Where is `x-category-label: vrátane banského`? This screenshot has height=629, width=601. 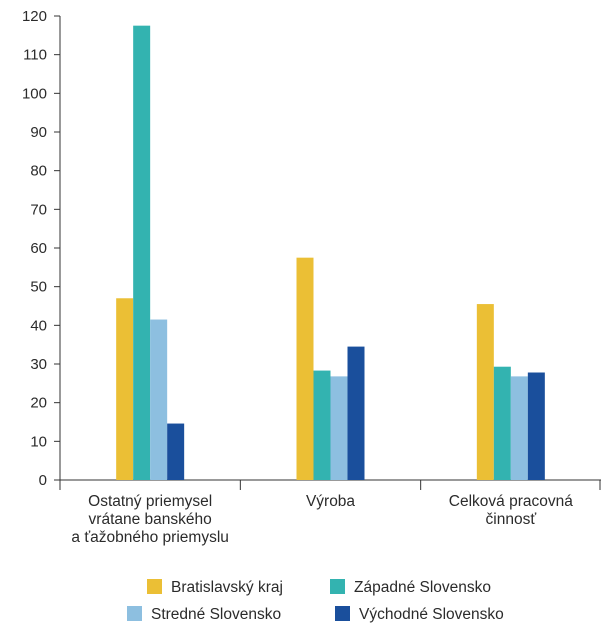
x-category-label: vrátane banského is located at coordinates (150, 519).